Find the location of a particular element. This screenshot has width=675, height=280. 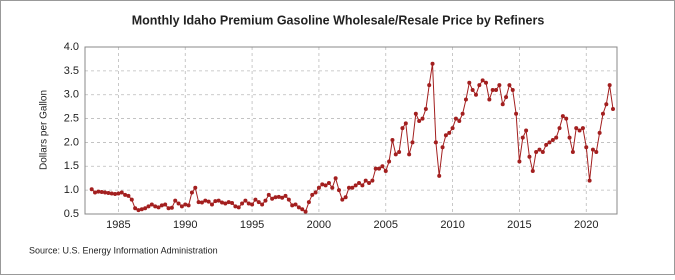

x-tick-label: 2005 is located at coordinates (386, 225).